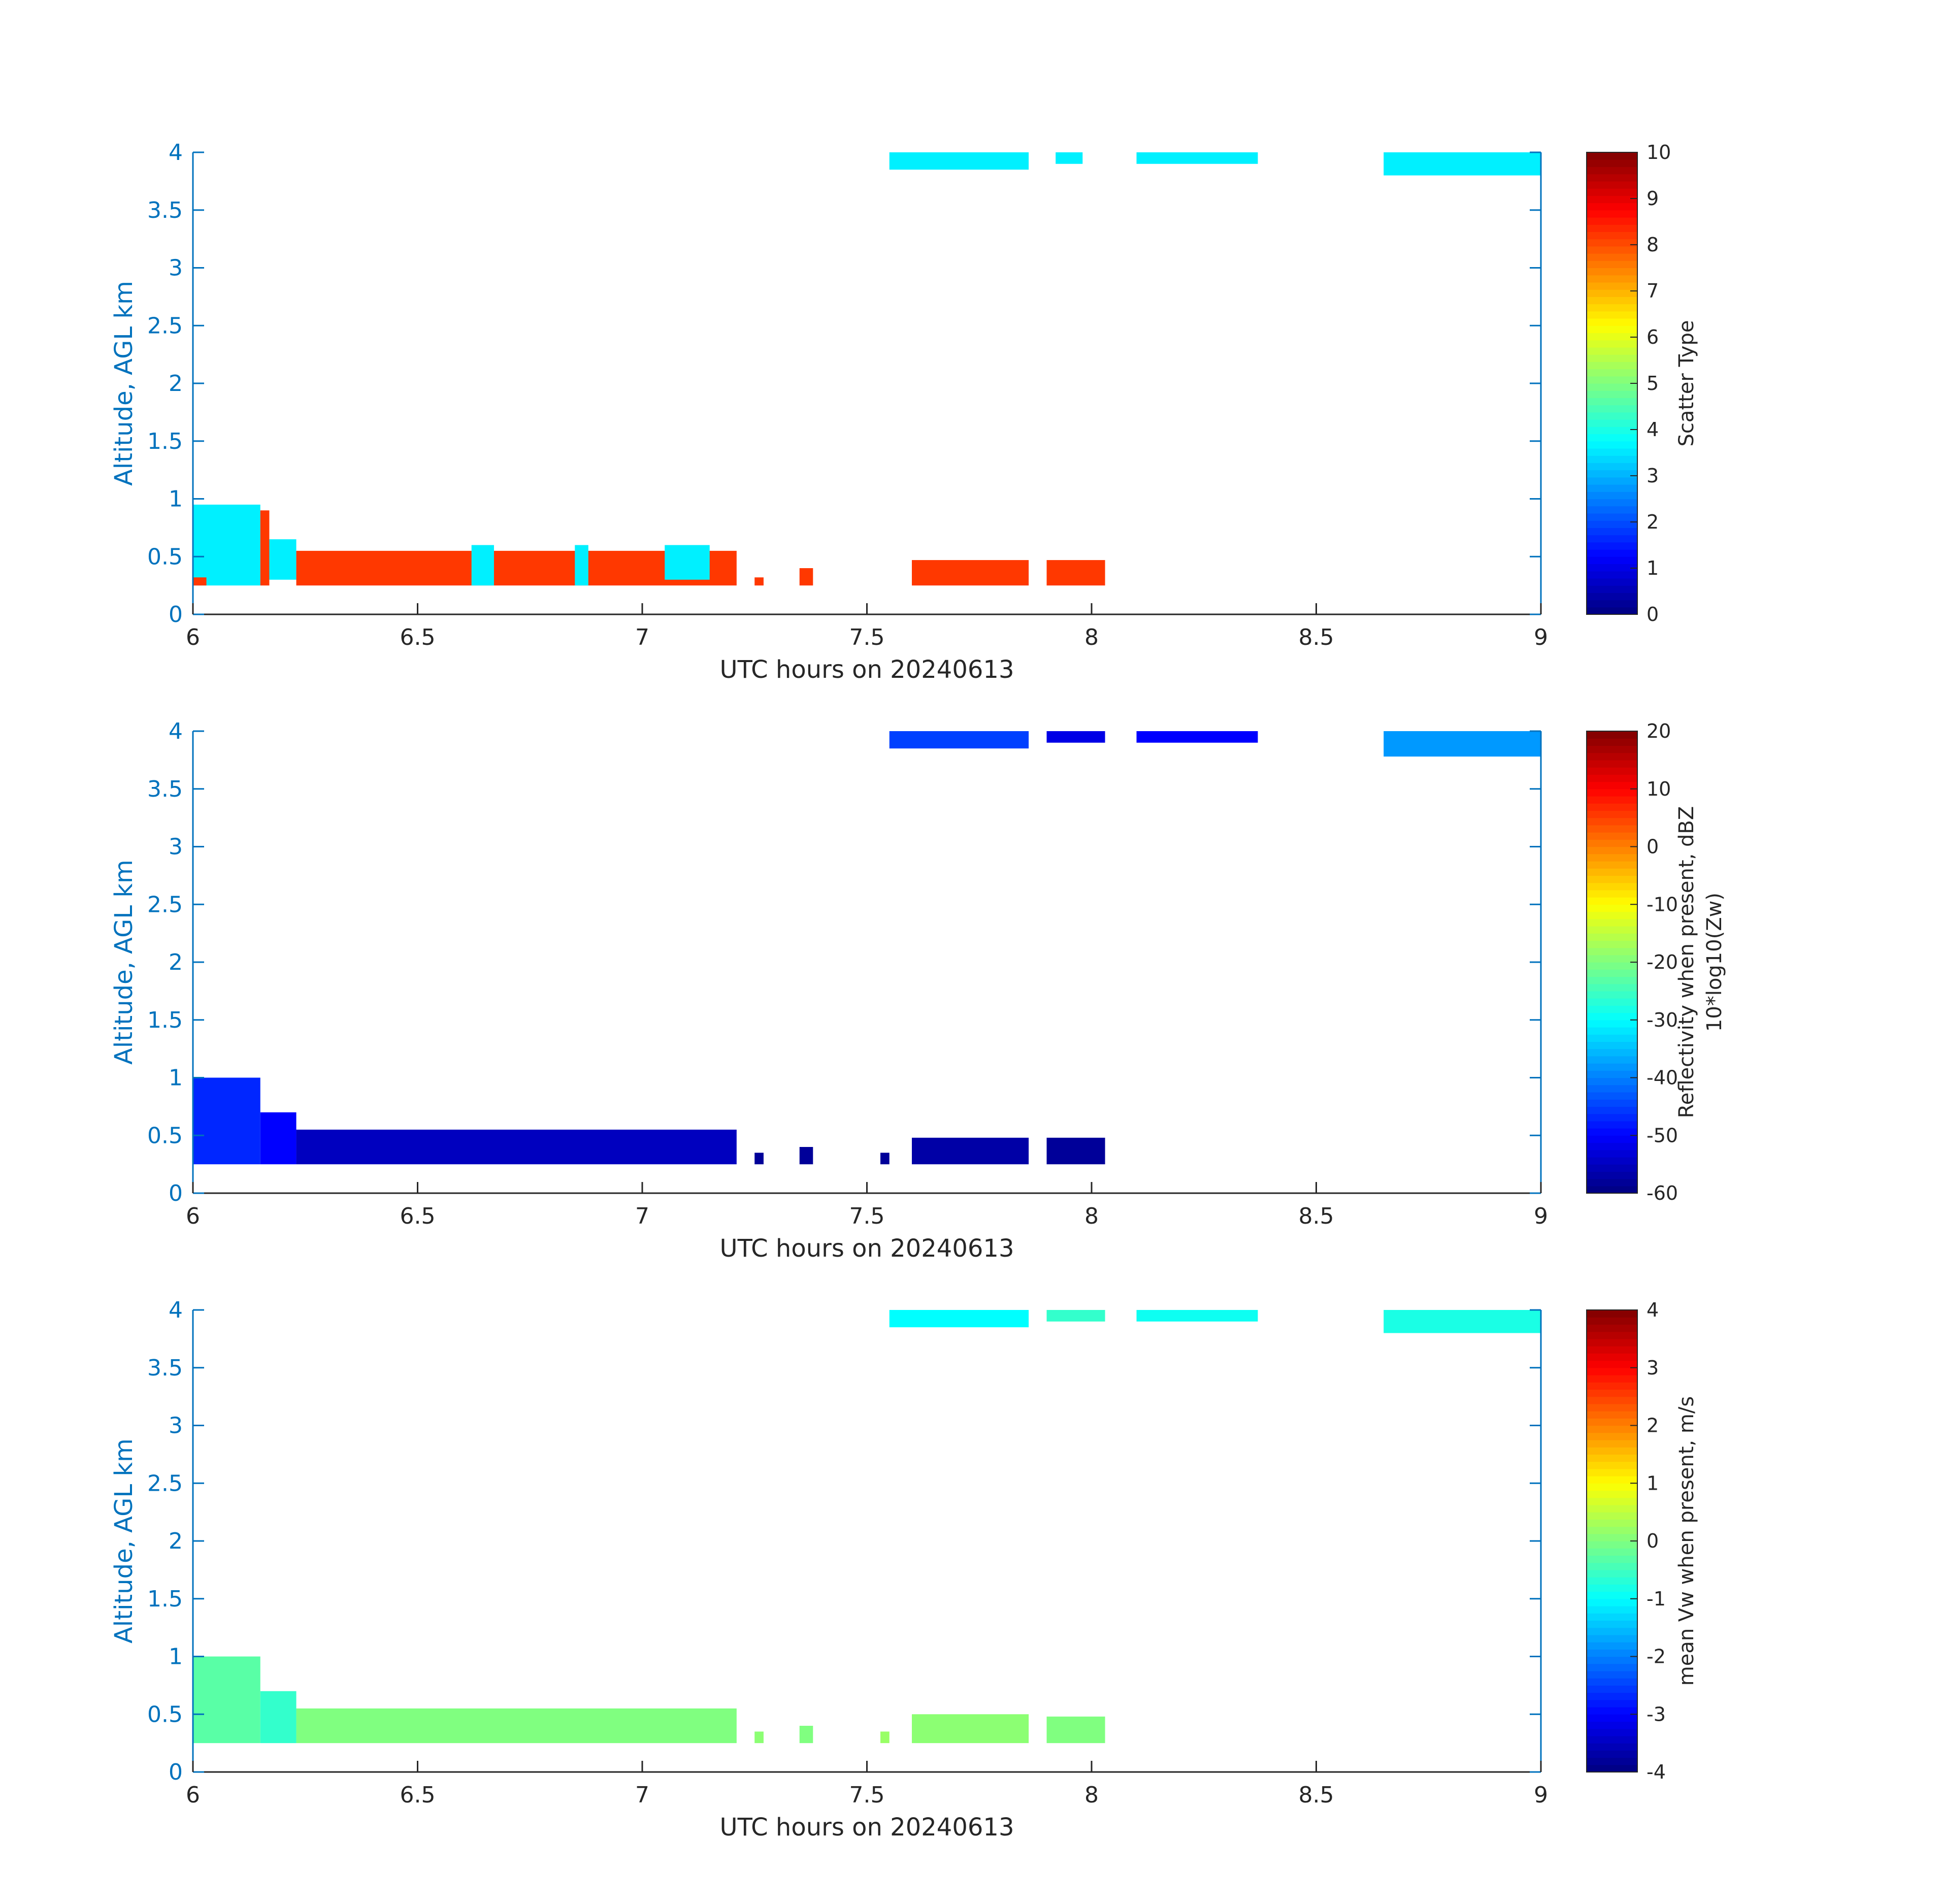 This screenshot has width=1942, height=1904. Describe the element at coordinates (165, 789) in the screenshot. I see `y-tick-label: 3.5` at that location.